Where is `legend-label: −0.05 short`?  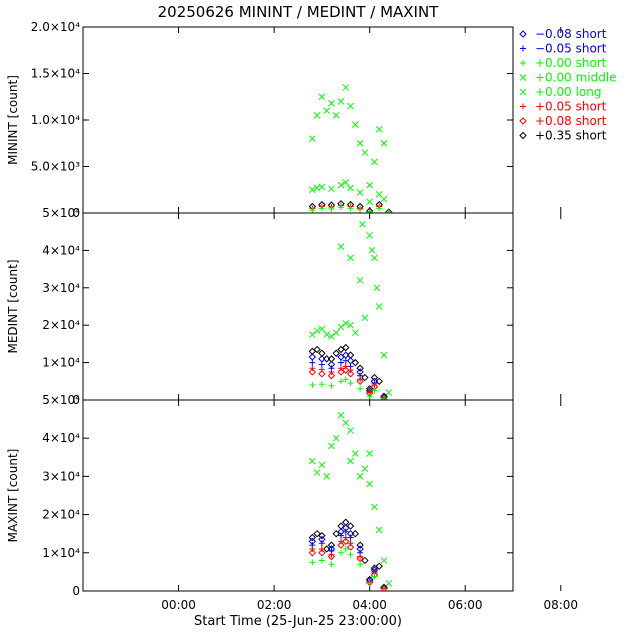
legend-label: −0.05 short is located at coordinates (571, 49).